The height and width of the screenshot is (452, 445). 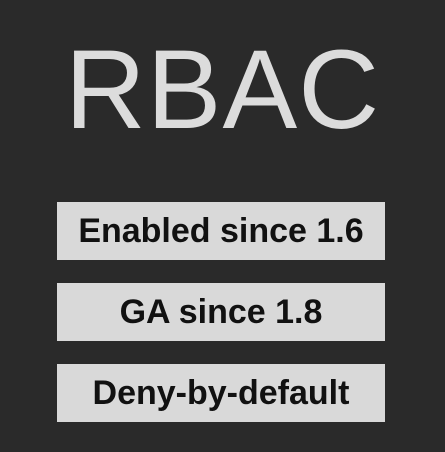 What do you see at coordinates (221, 393) in the screenshot?
I see `badge-deny-by-default: Deny-by-default` at bounding box center [221, 393].